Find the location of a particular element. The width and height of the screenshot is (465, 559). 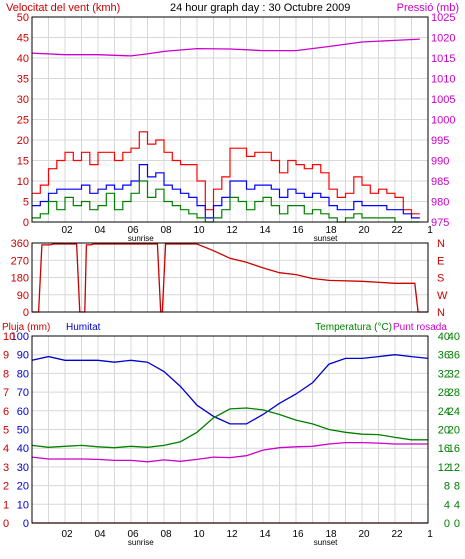

wind-average-series is located at coordinates (226, 191).